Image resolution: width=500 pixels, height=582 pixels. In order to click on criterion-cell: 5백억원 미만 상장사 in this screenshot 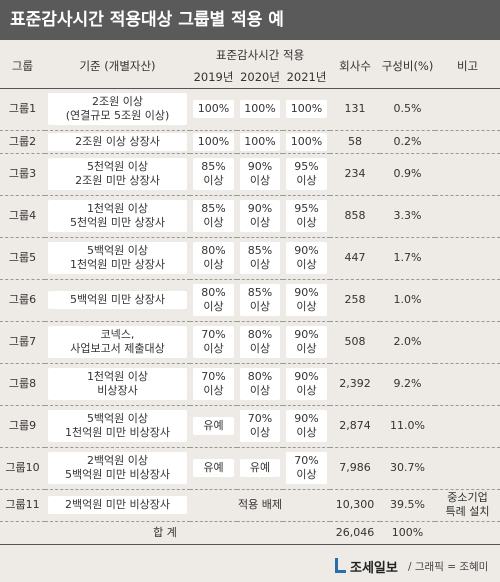, I will do `click(117, 300)`.